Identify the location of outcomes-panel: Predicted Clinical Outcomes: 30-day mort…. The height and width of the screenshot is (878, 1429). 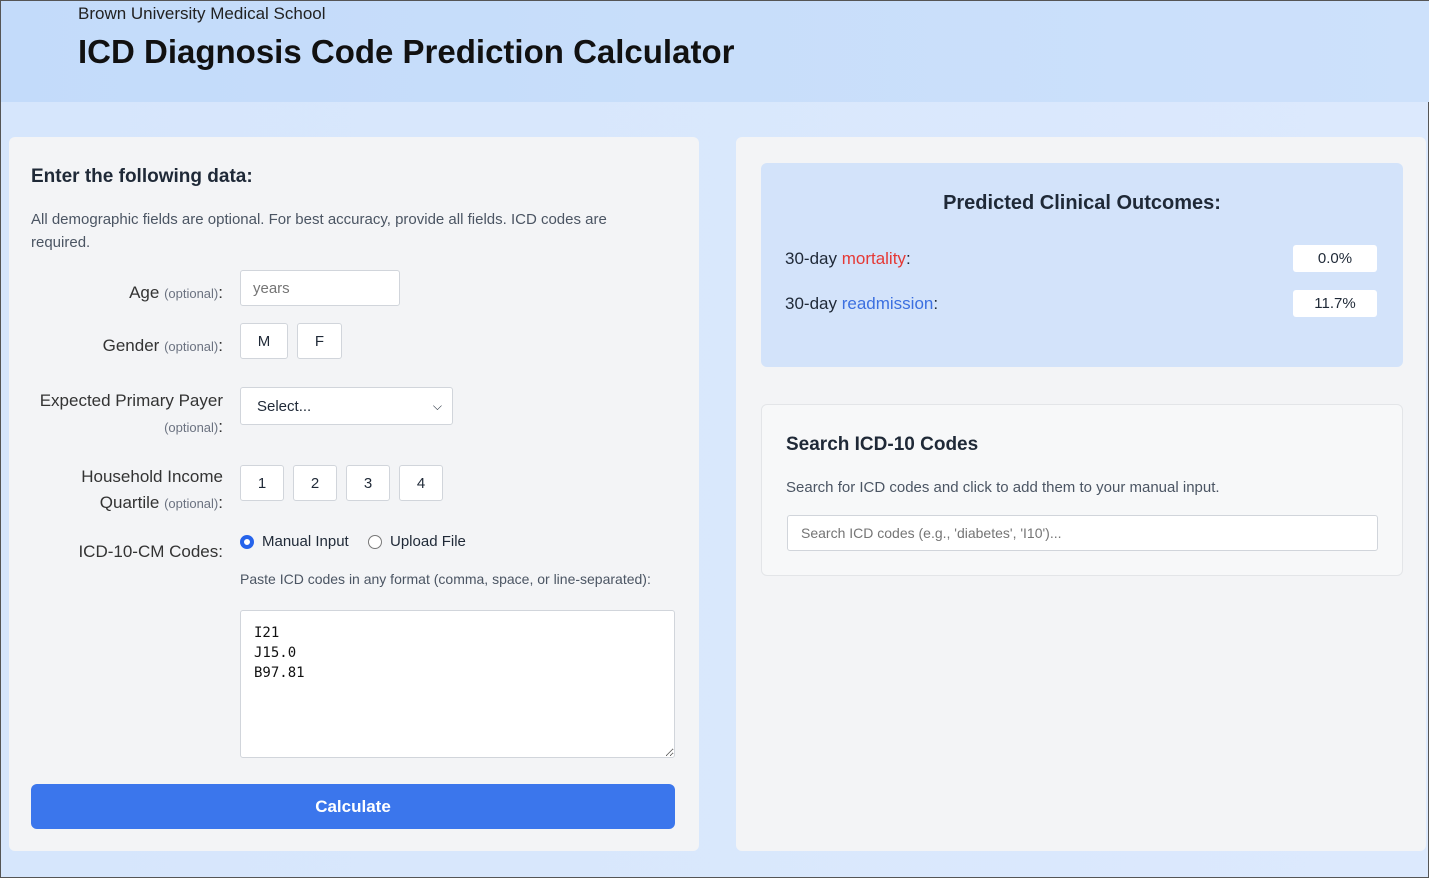
(1082, 265).